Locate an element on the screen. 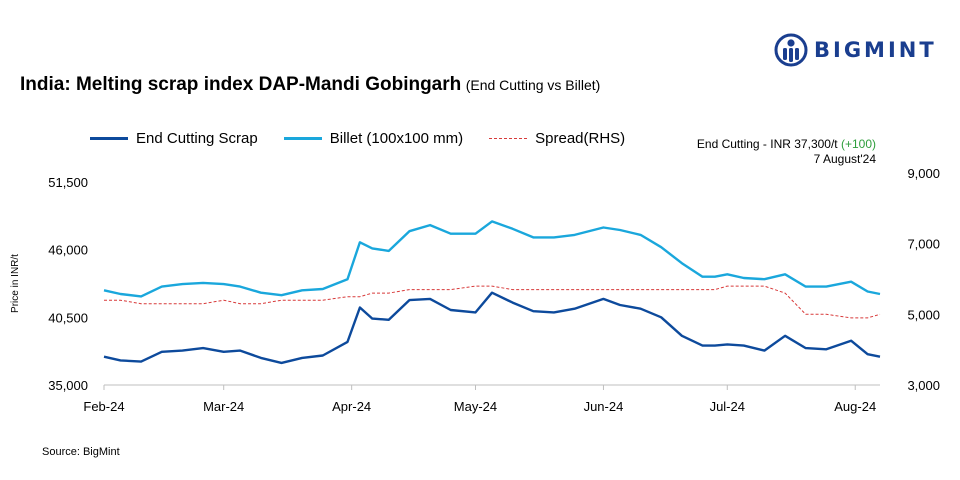 This screenshot has width=960, height=480. series-line-billet is located at coordinates (492, 259).